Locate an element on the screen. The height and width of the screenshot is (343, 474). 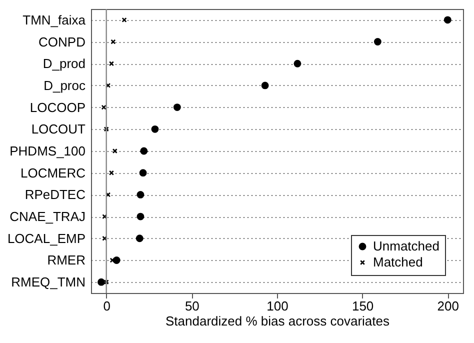
x-tick-label: 150 is located at coordinates (363, 306).